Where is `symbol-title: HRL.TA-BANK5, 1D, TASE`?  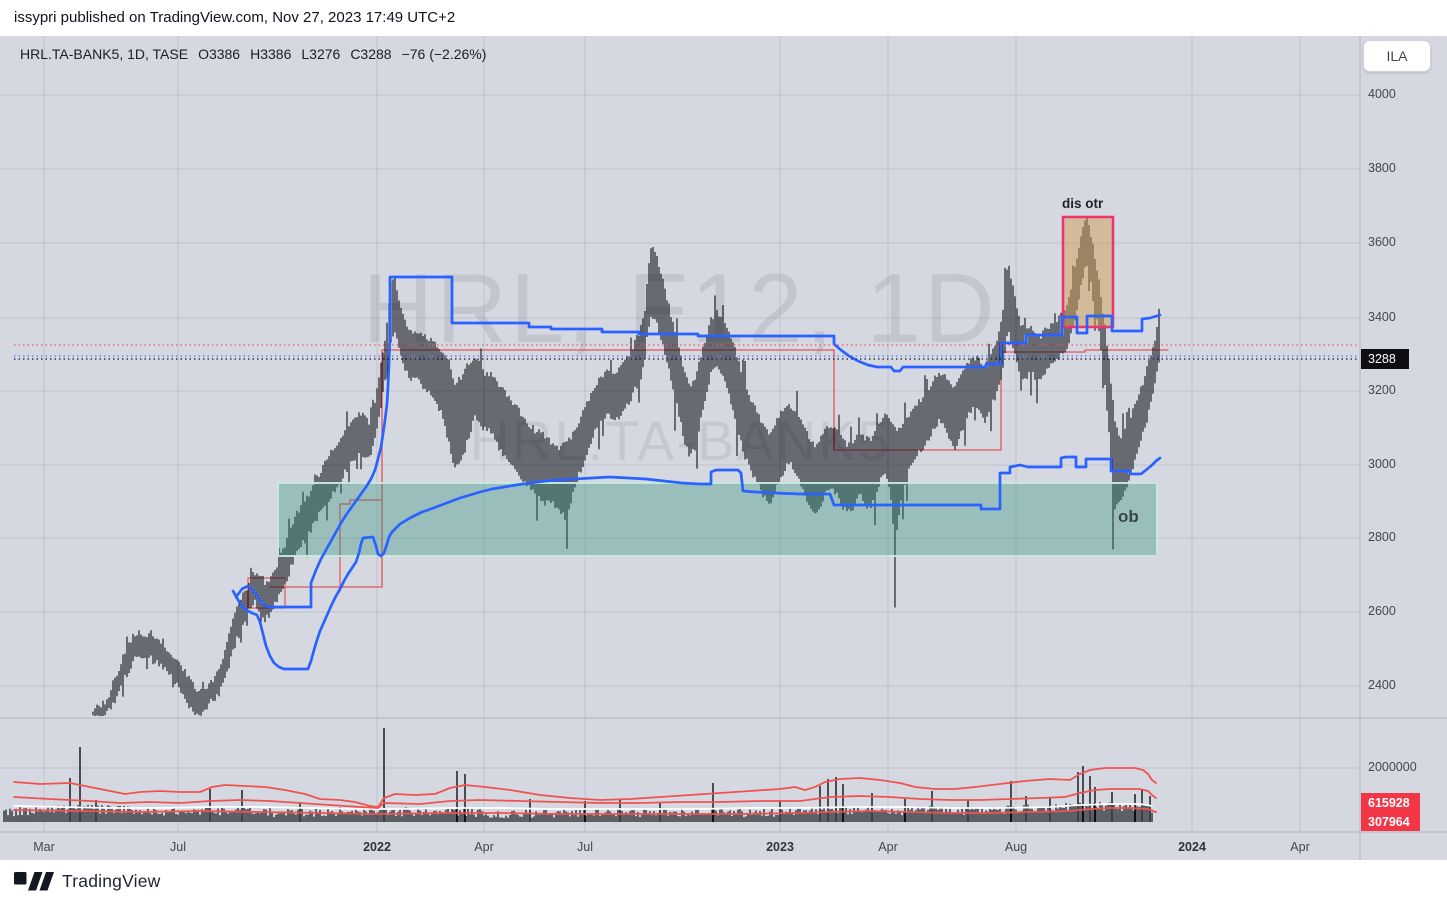 symbol-title: HRL.TA-BANK5, 1D, TASE is located at coordinates (104, 54).